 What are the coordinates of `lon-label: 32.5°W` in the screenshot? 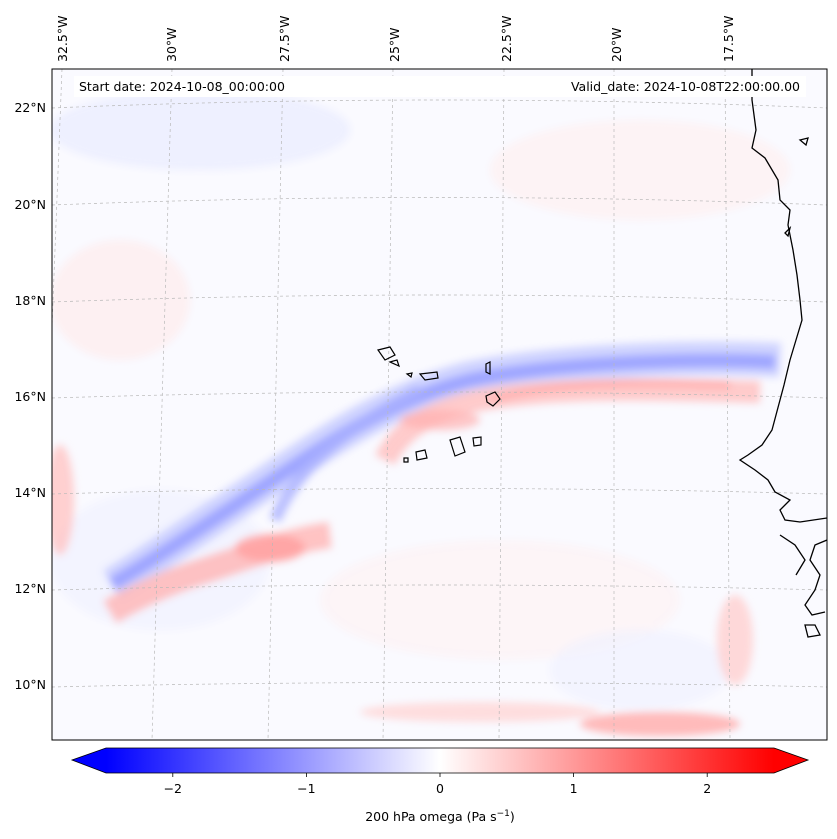 It's located at (62, 39).